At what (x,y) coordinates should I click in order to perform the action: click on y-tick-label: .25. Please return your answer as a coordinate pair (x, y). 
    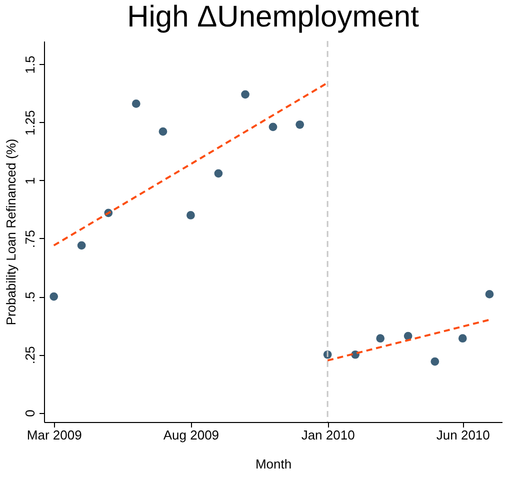
    Looking at the image, I should click on (30, 355).